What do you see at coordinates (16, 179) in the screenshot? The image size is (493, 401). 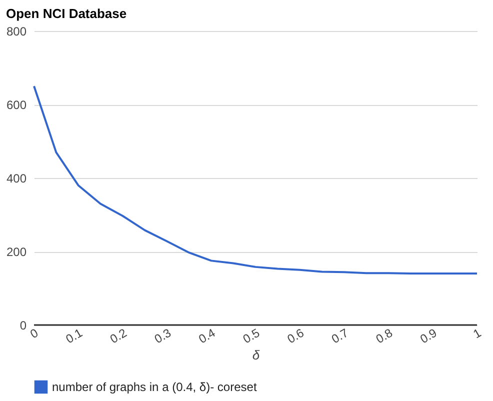 I see `y-tick-label: 400` at bounding box center [16, 179].